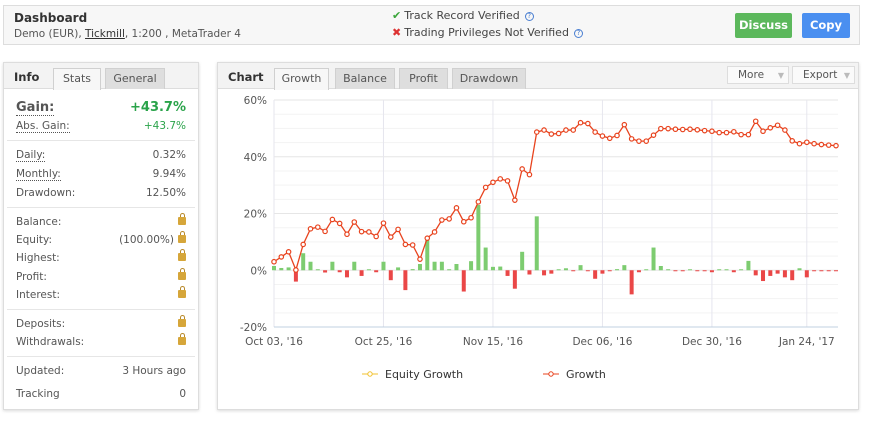 This screenshot has height=421, width=879. I want to click on deposits-value, so click(180, 322).